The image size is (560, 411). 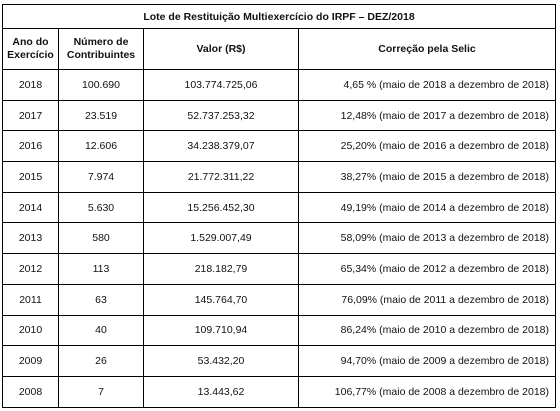 I want to click on column-header: Número de Contribuintes, so click(x=101, y=49).